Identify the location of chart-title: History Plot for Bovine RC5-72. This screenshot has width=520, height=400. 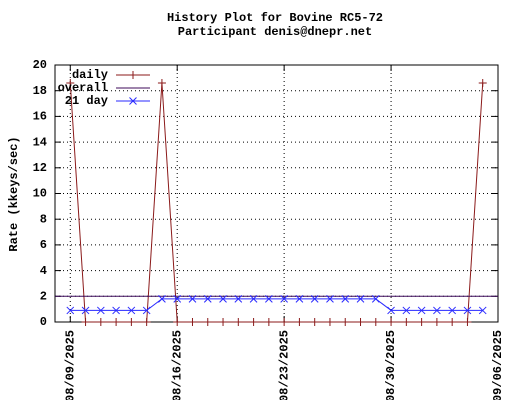
(275, 18).